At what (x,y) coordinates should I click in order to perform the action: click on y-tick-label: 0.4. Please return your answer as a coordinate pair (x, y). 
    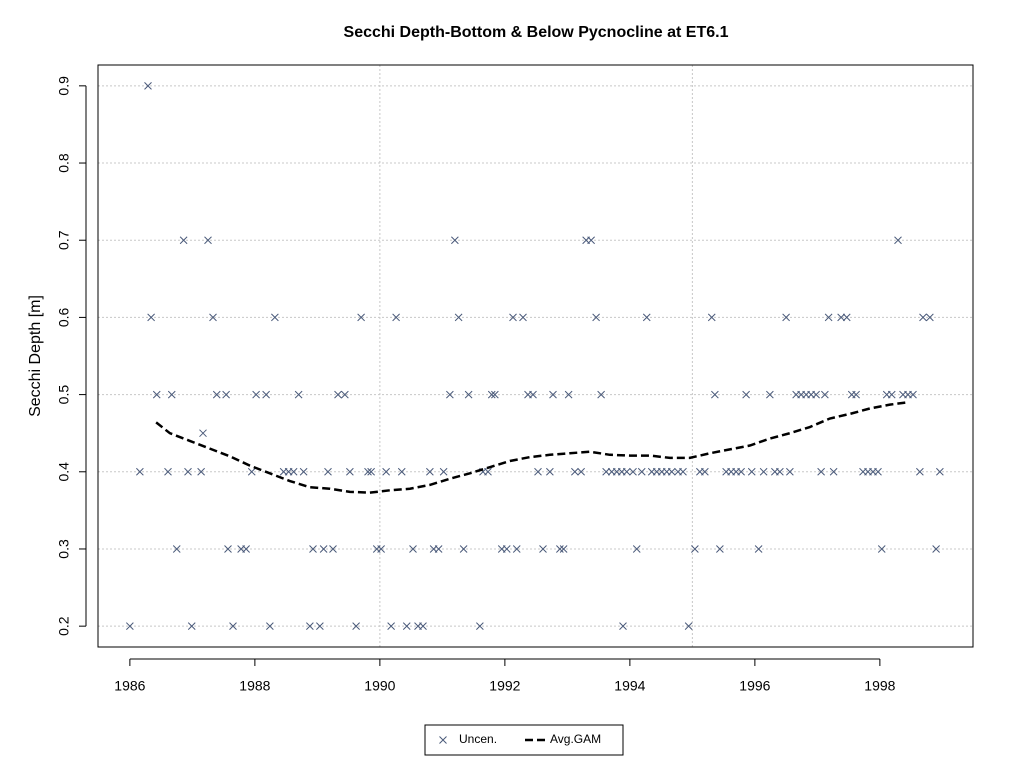
    Looking at the image, I should click on (64, 472).